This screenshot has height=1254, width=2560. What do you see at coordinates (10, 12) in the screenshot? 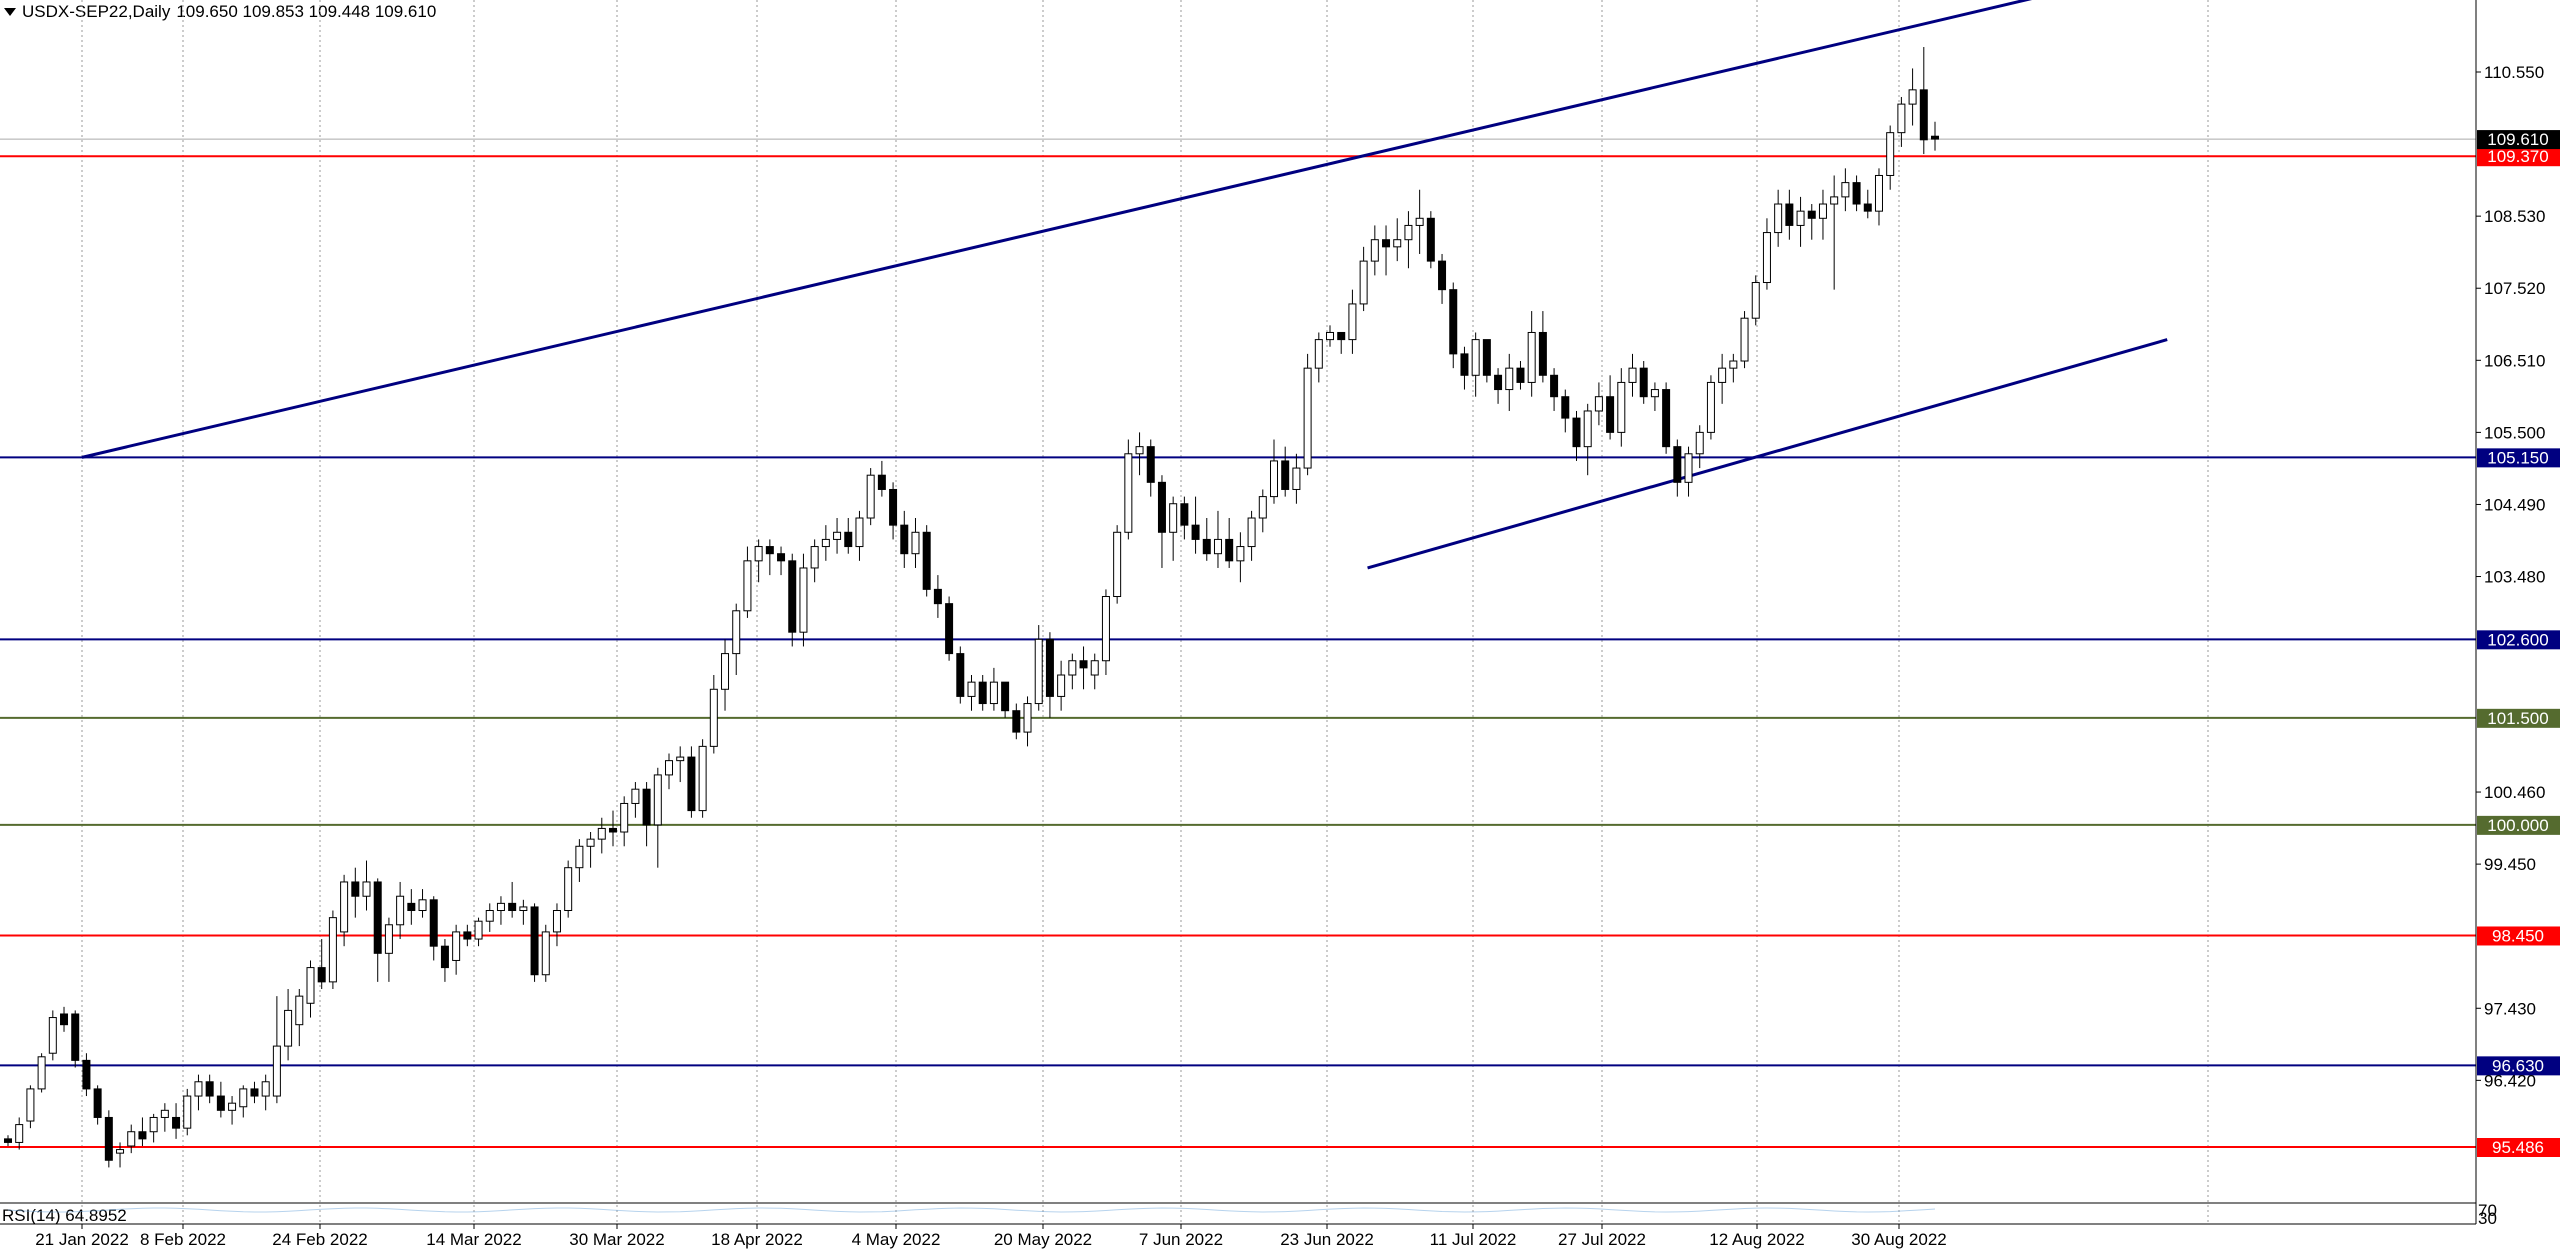
I see `dropdown-triangle-icon` at bounding box center [10, 12].